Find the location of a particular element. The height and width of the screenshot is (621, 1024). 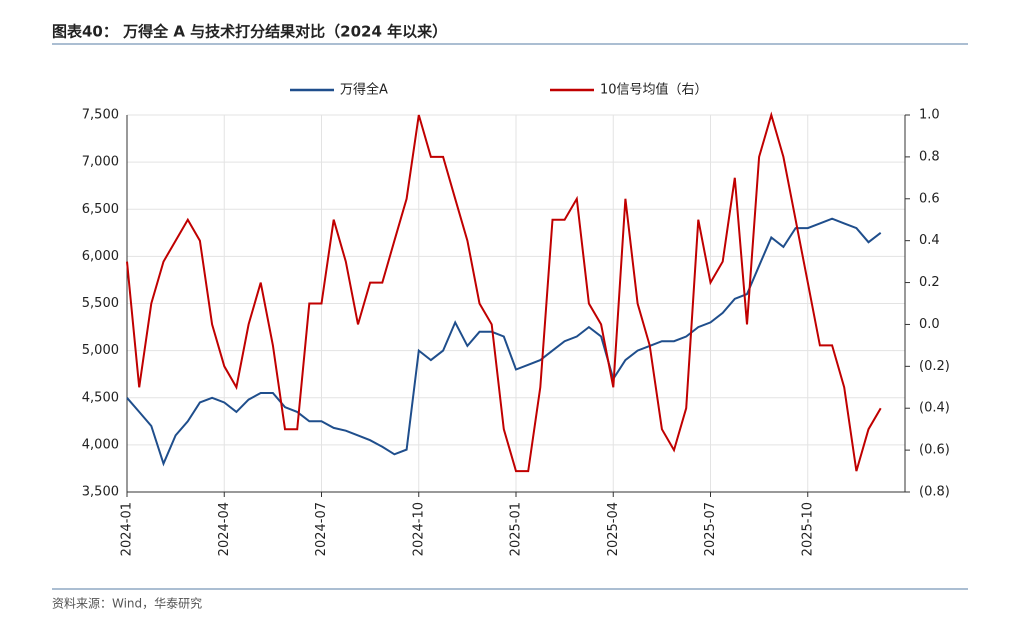

y-tick-label: 5,000 is located at coordinates (100, 350).